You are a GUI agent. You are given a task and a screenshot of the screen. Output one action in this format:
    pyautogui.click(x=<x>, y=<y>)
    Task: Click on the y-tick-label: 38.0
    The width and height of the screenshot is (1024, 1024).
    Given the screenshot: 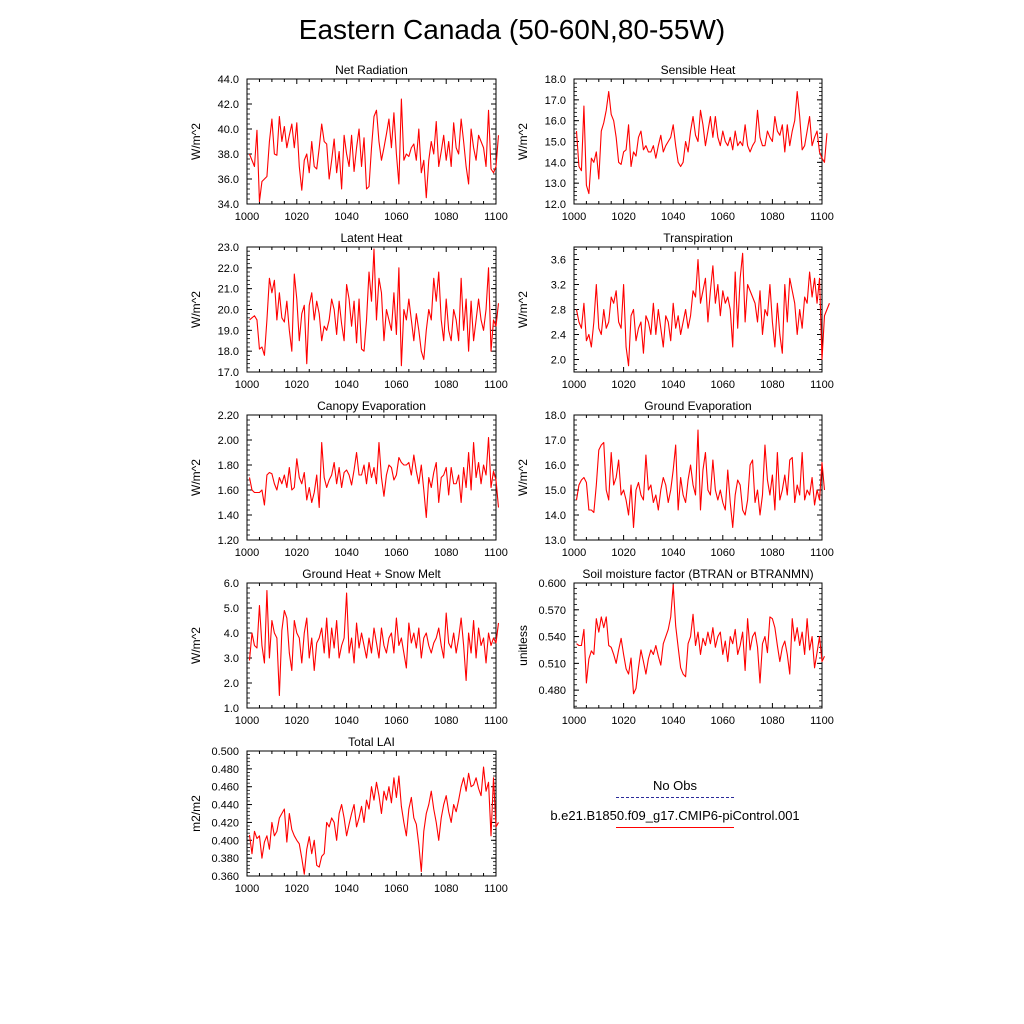 What is the action you would take?
    pyautogui.click(x=228, y=155)
    